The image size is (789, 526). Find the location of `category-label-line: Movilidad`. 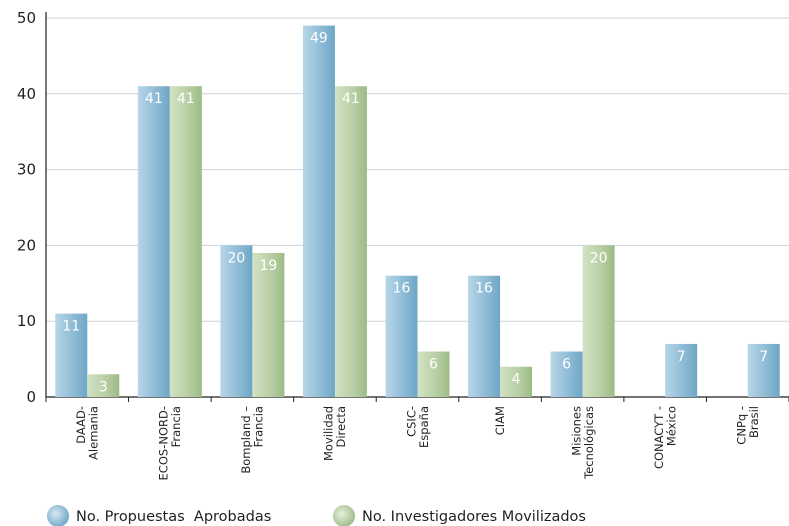

category-label-line: Movilidad is located at coordinates (329, 433).